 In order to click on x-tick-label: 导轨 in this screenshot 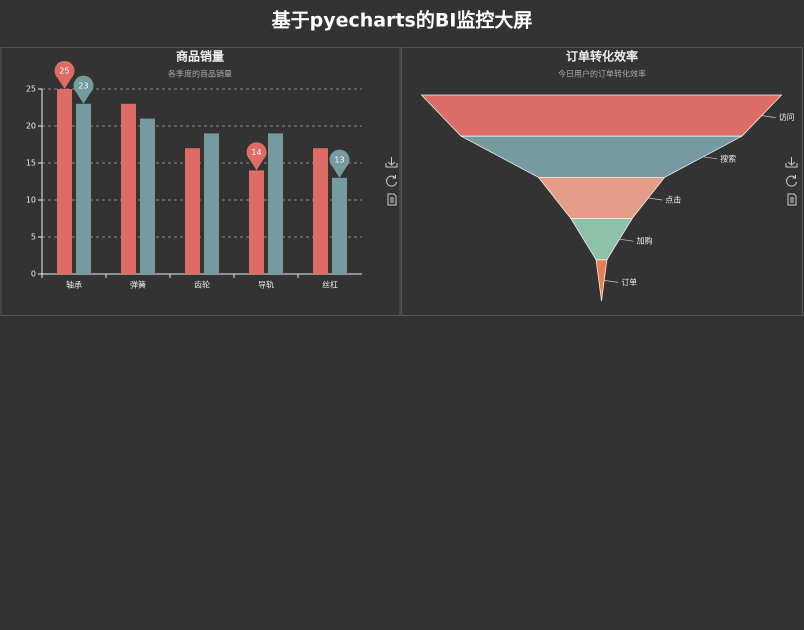, I will do `click(266, 285)`.